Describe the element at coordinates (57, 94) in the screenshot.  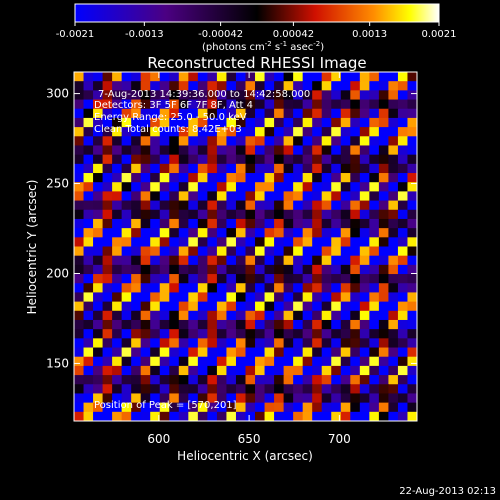
I see `y-tick-label: 300` at that location.